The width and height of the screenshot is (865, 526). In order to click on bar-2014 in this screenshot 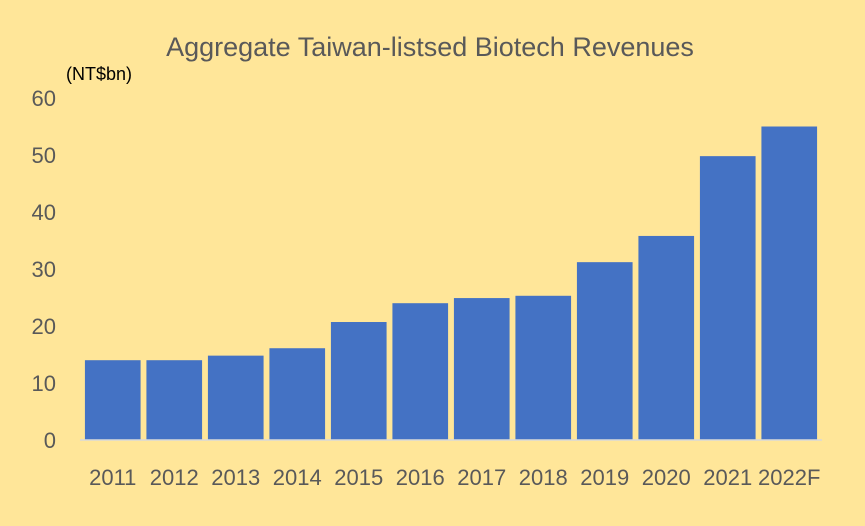, I will do `click(297, 394)`.